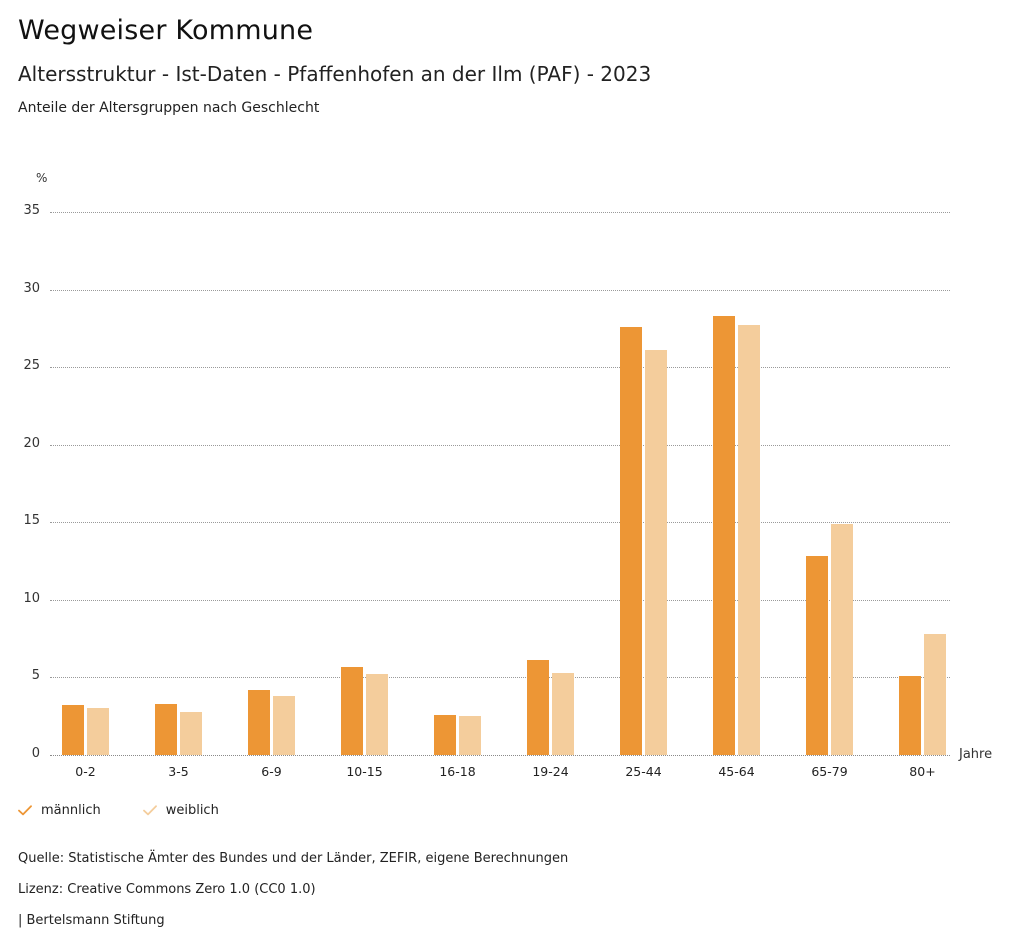 Image resolution: width=1024 pixels, height=946 pixels. What do you see at coordinates (31, 598) in the screenshot?
I see `y-axis-tick-label: 10` at bounding box center [31, 598].